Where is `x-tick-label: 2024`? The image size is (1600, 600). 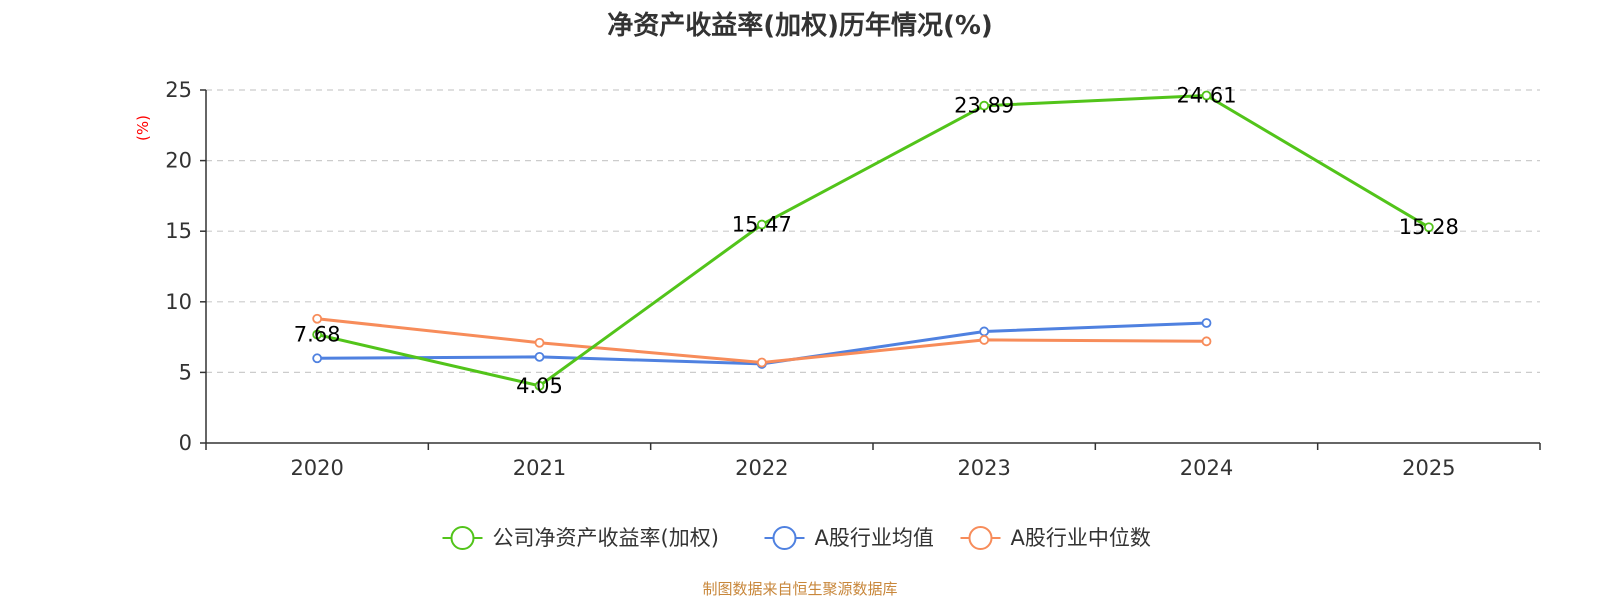
x-tick-label: 2024 is located at coordinates (1206, 468).